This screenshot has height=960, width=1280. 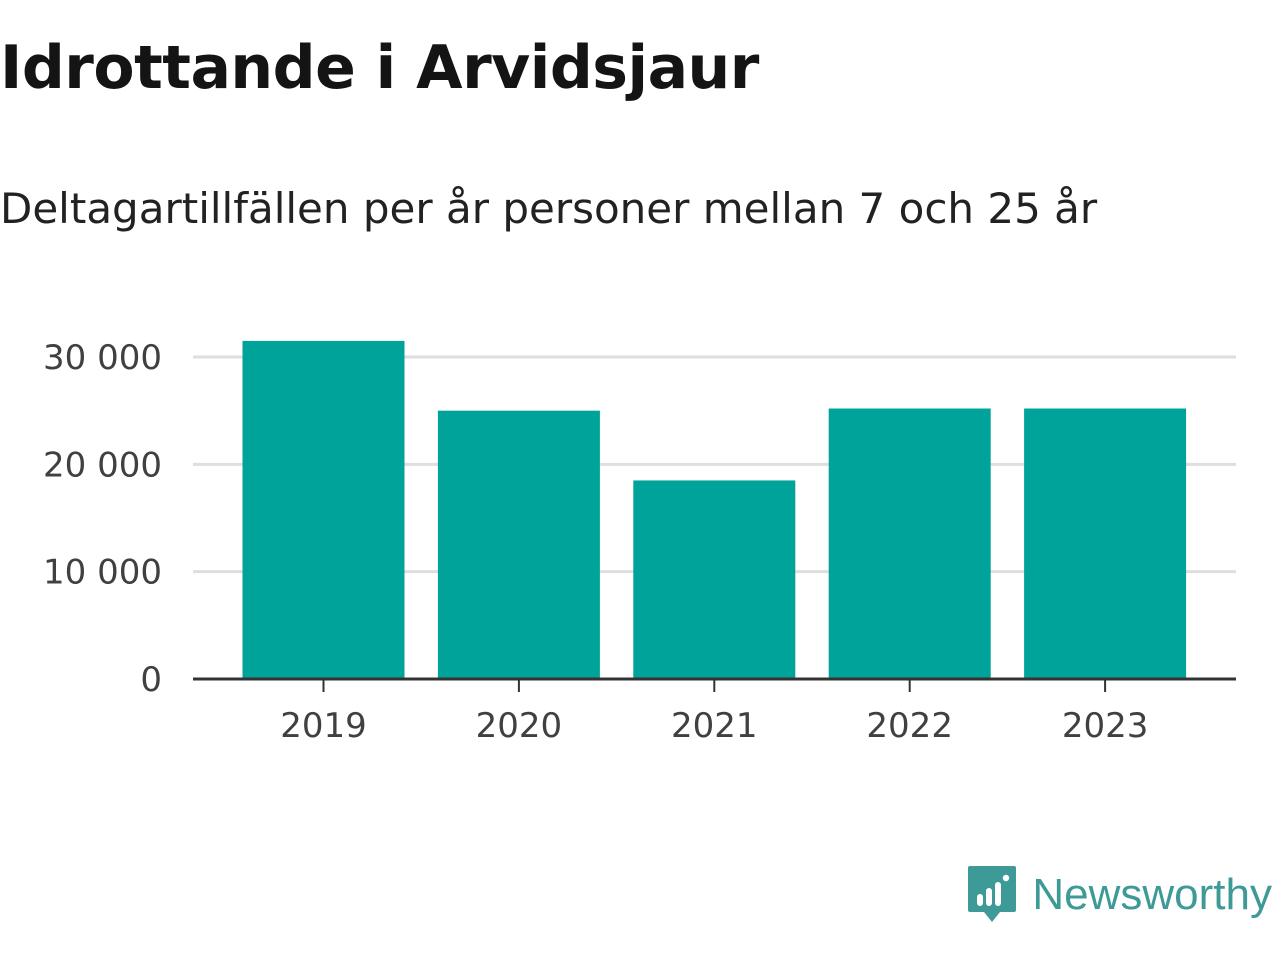 What do you see at coordinates (909, 543) in the screenshot?
I see `bar-2022` at bounding box center [909, 543].